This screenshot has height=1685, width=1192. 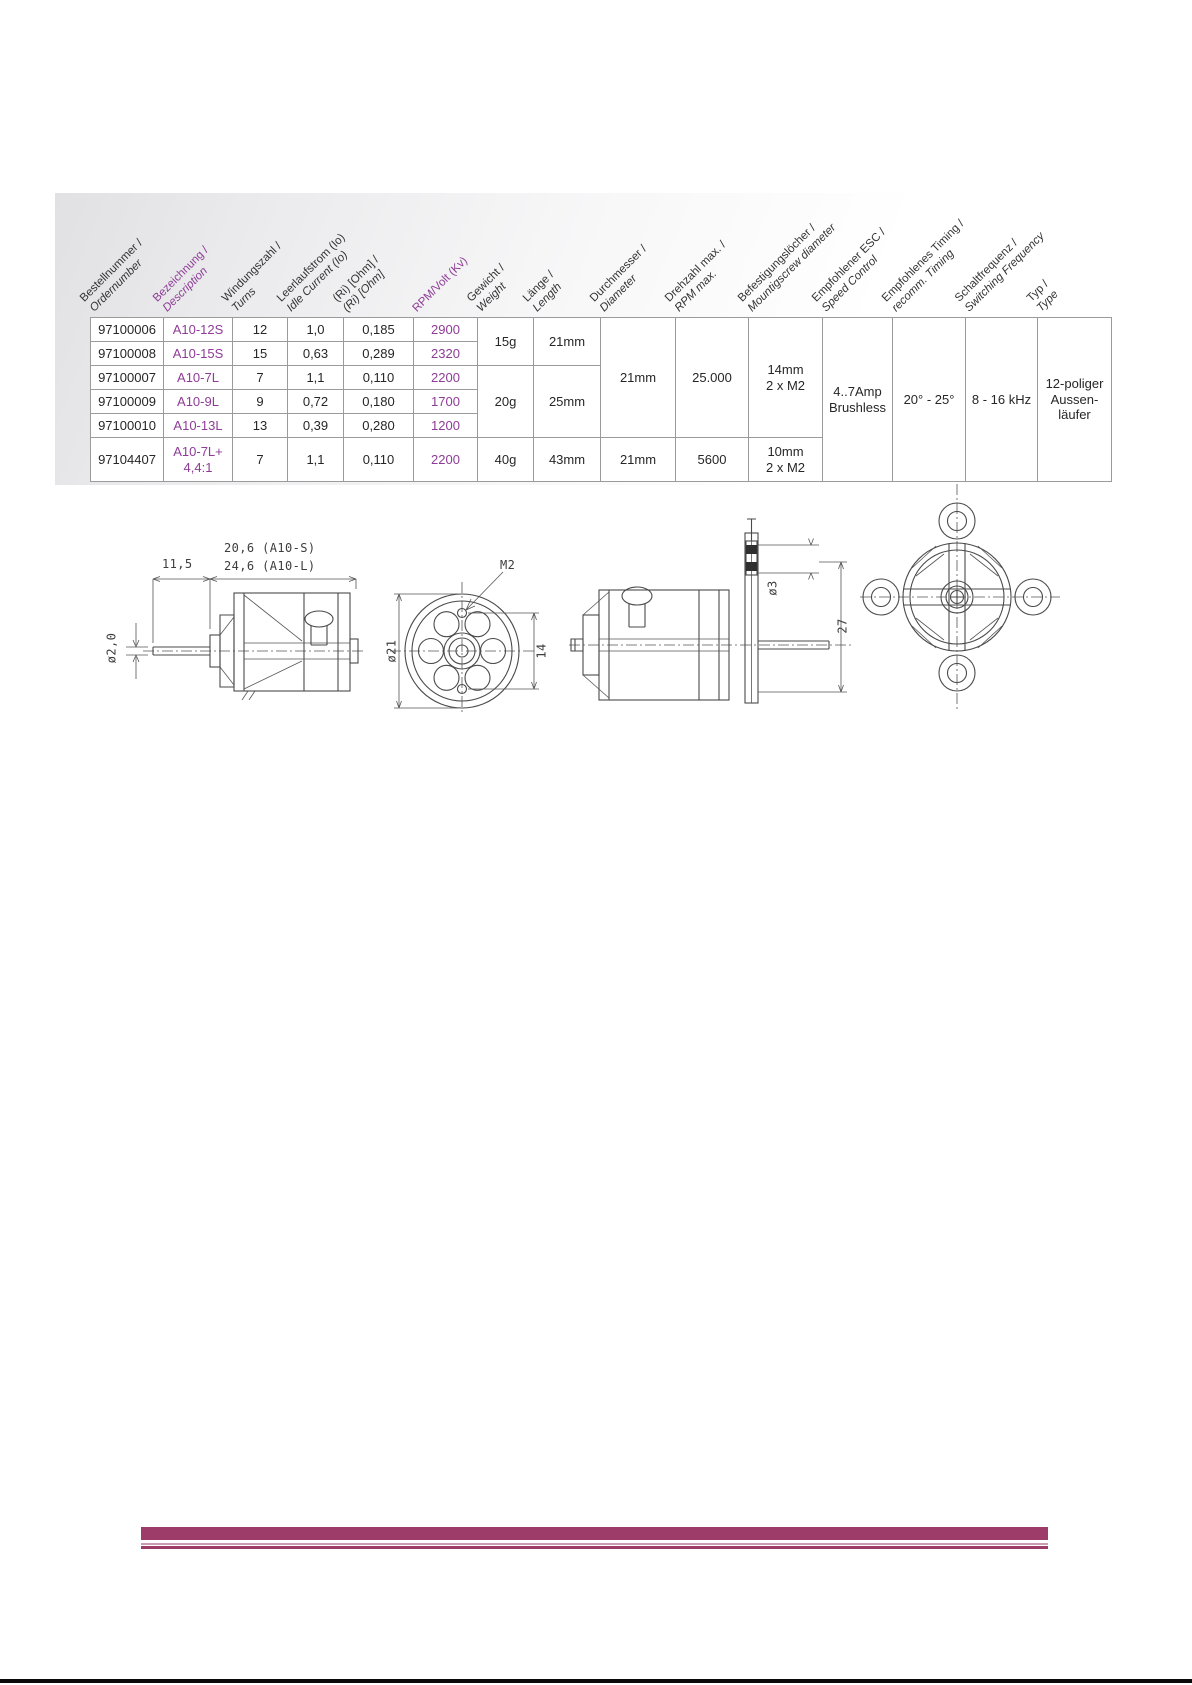 I want to click on cell-ri: 0,180, so click(x=378, y=401).